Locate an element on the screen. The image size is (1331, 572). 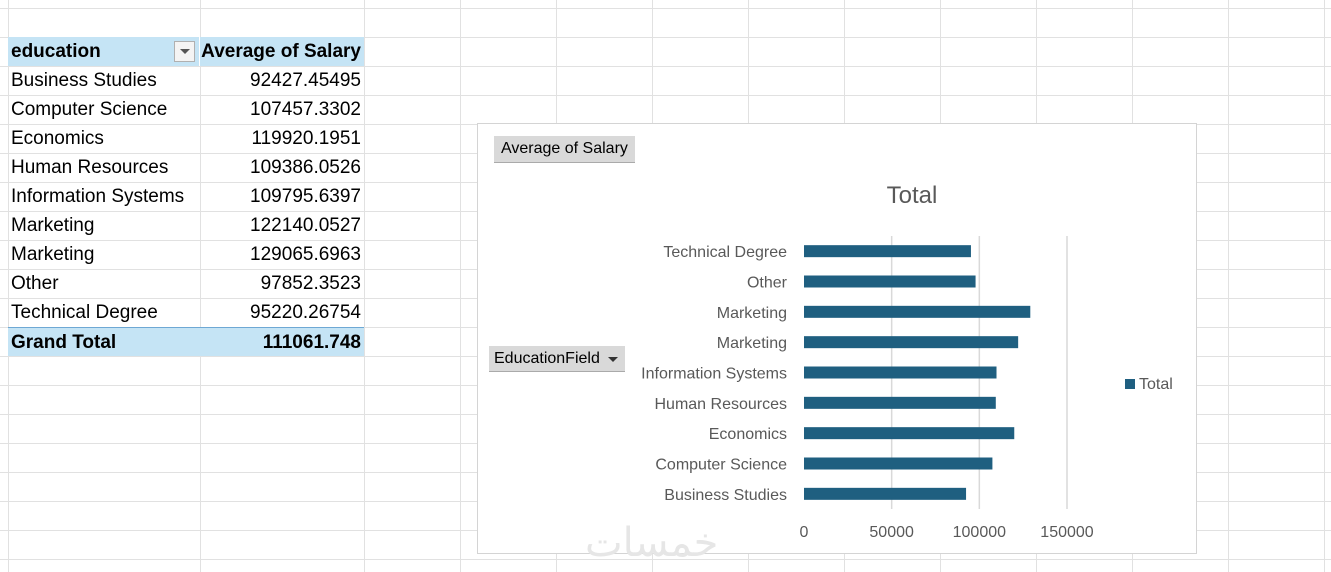
pivot-row-label: Information Systems is located at coordinates (98, 196).